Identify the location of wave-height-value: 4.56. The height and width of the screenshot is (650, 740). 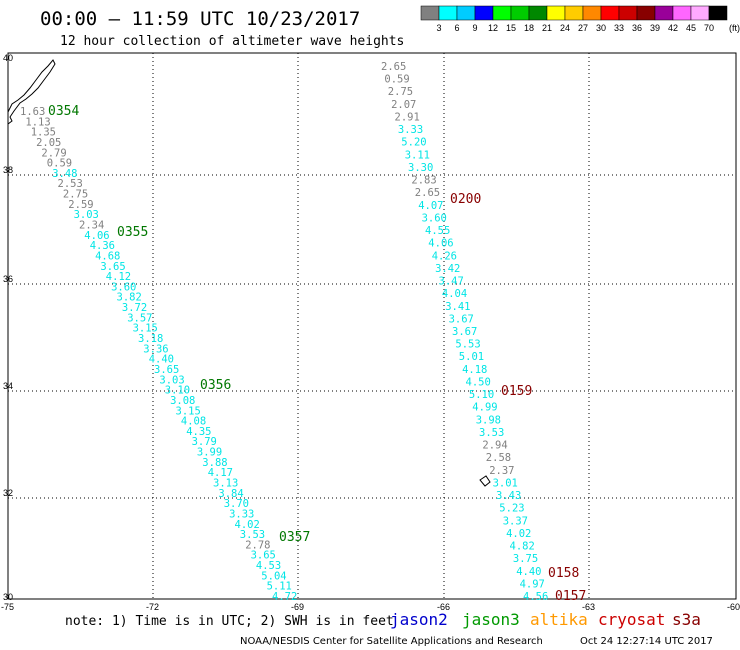
(535, 597).